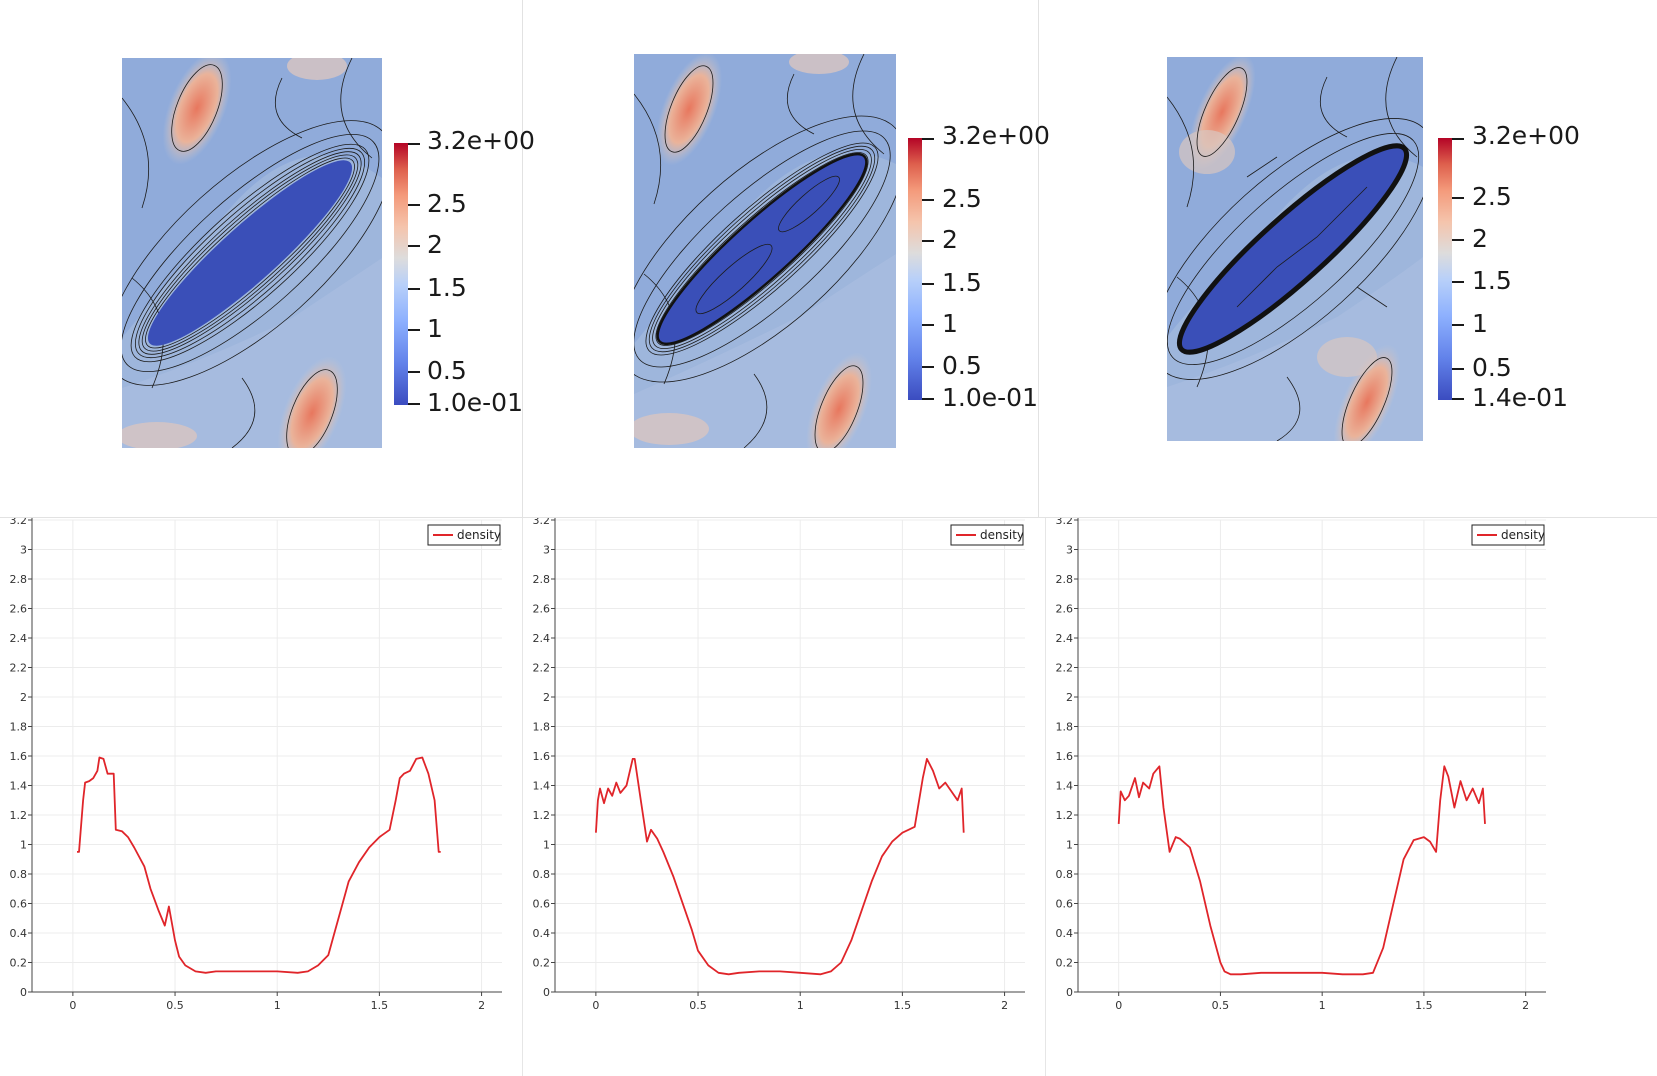 The image size is (1657, 1076). Describe the element at coordinates (1065, 756) in the screenshot. I see `y-tick-label: 1.6` at that location.